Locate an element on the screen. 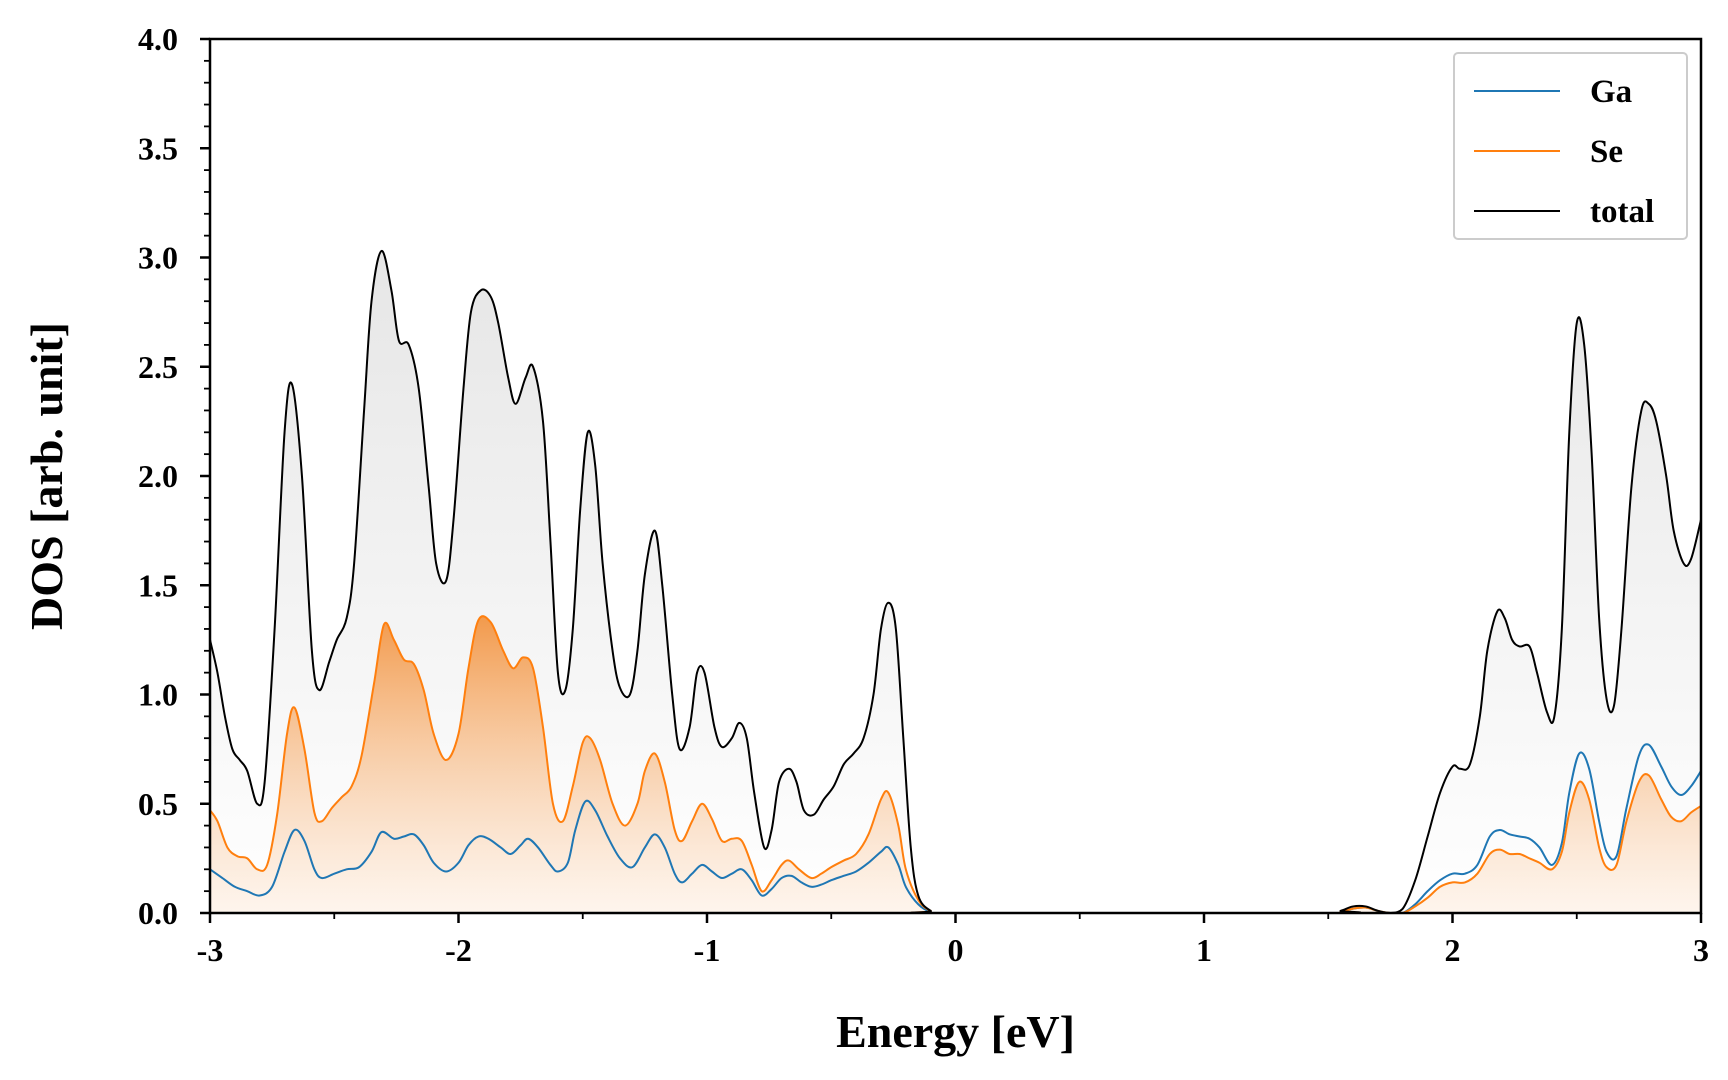  x-tick-label: -1 is located at coordinates (707, 950).